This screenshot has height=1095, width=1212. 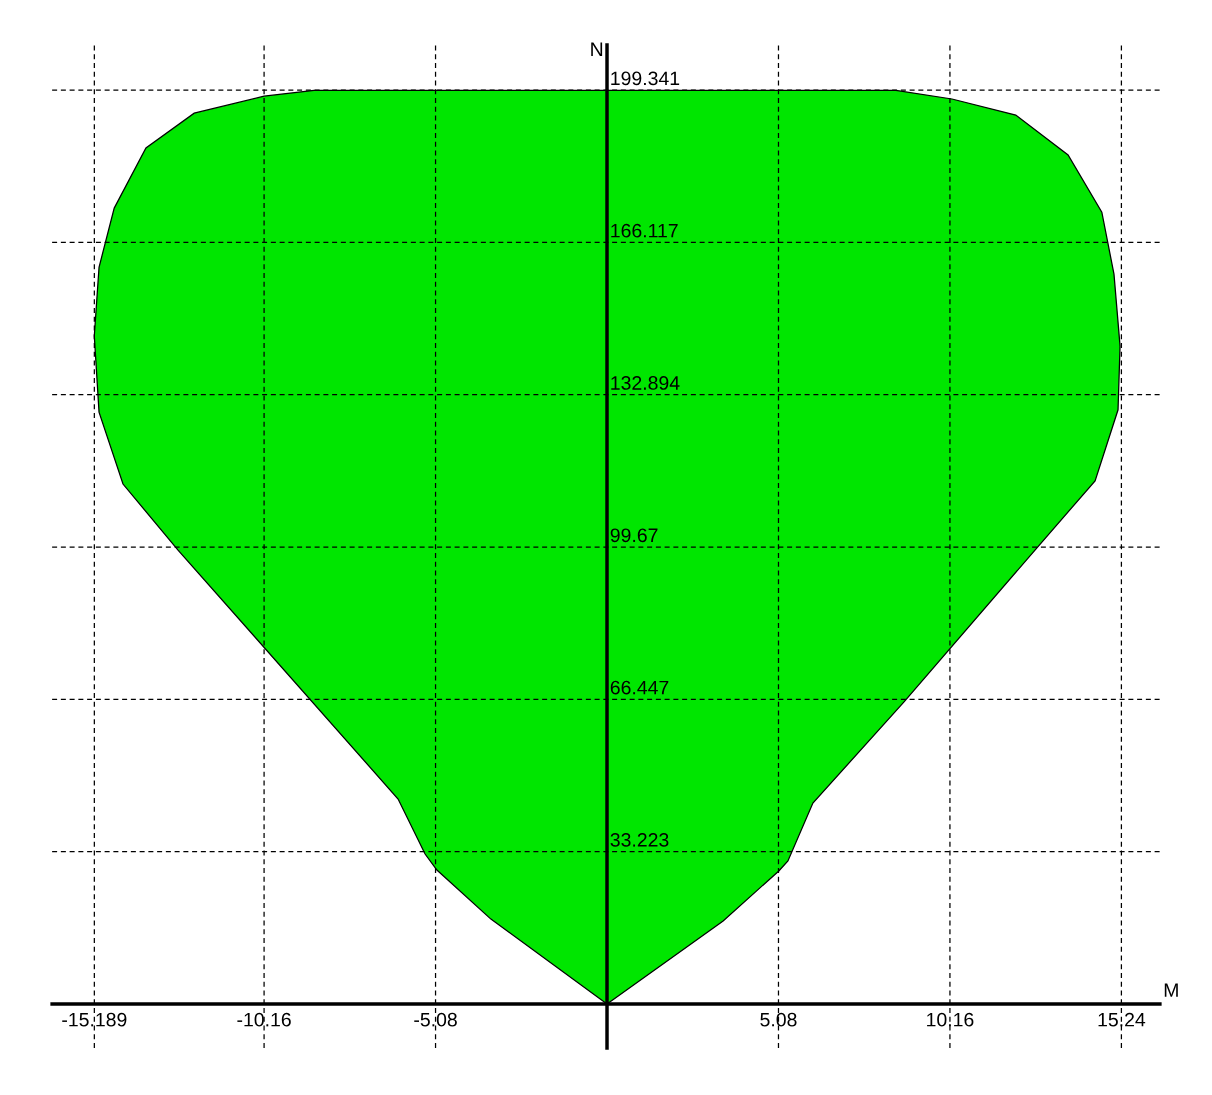 What do you see at coordinates (950, 1019) in the screenshot?
I see `x-tick-label: 10.16` at bounding box center [950, 1019].